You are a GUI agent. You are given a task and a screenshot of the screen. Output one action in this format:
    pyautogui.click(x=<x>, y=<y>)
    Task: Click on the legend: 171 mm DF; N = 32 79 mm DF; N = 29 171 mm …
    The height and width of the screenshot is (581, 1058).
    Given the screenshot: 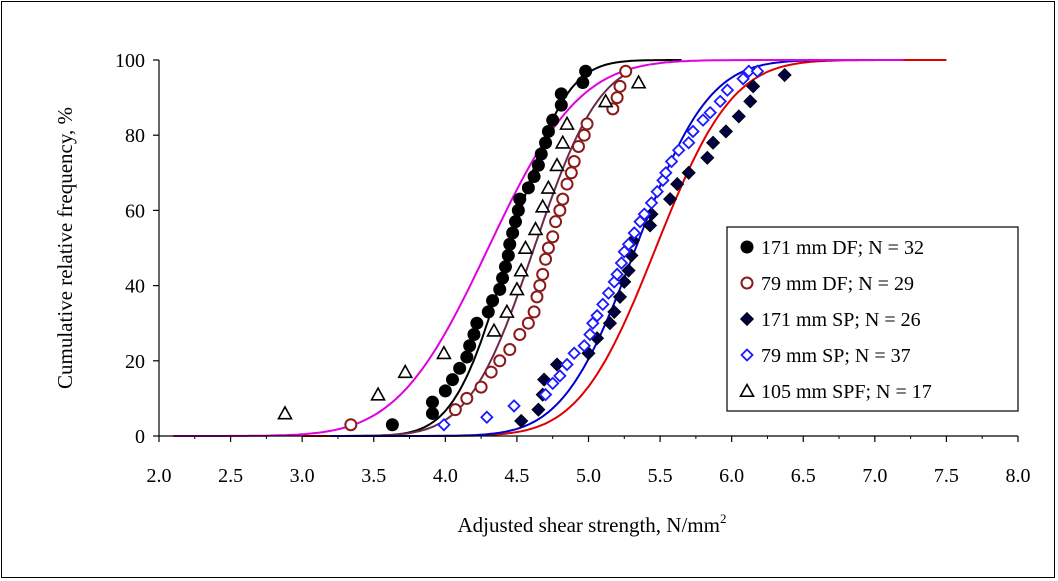 What is the action you would take?
    pyautogui.click(x=872, y=319)
    